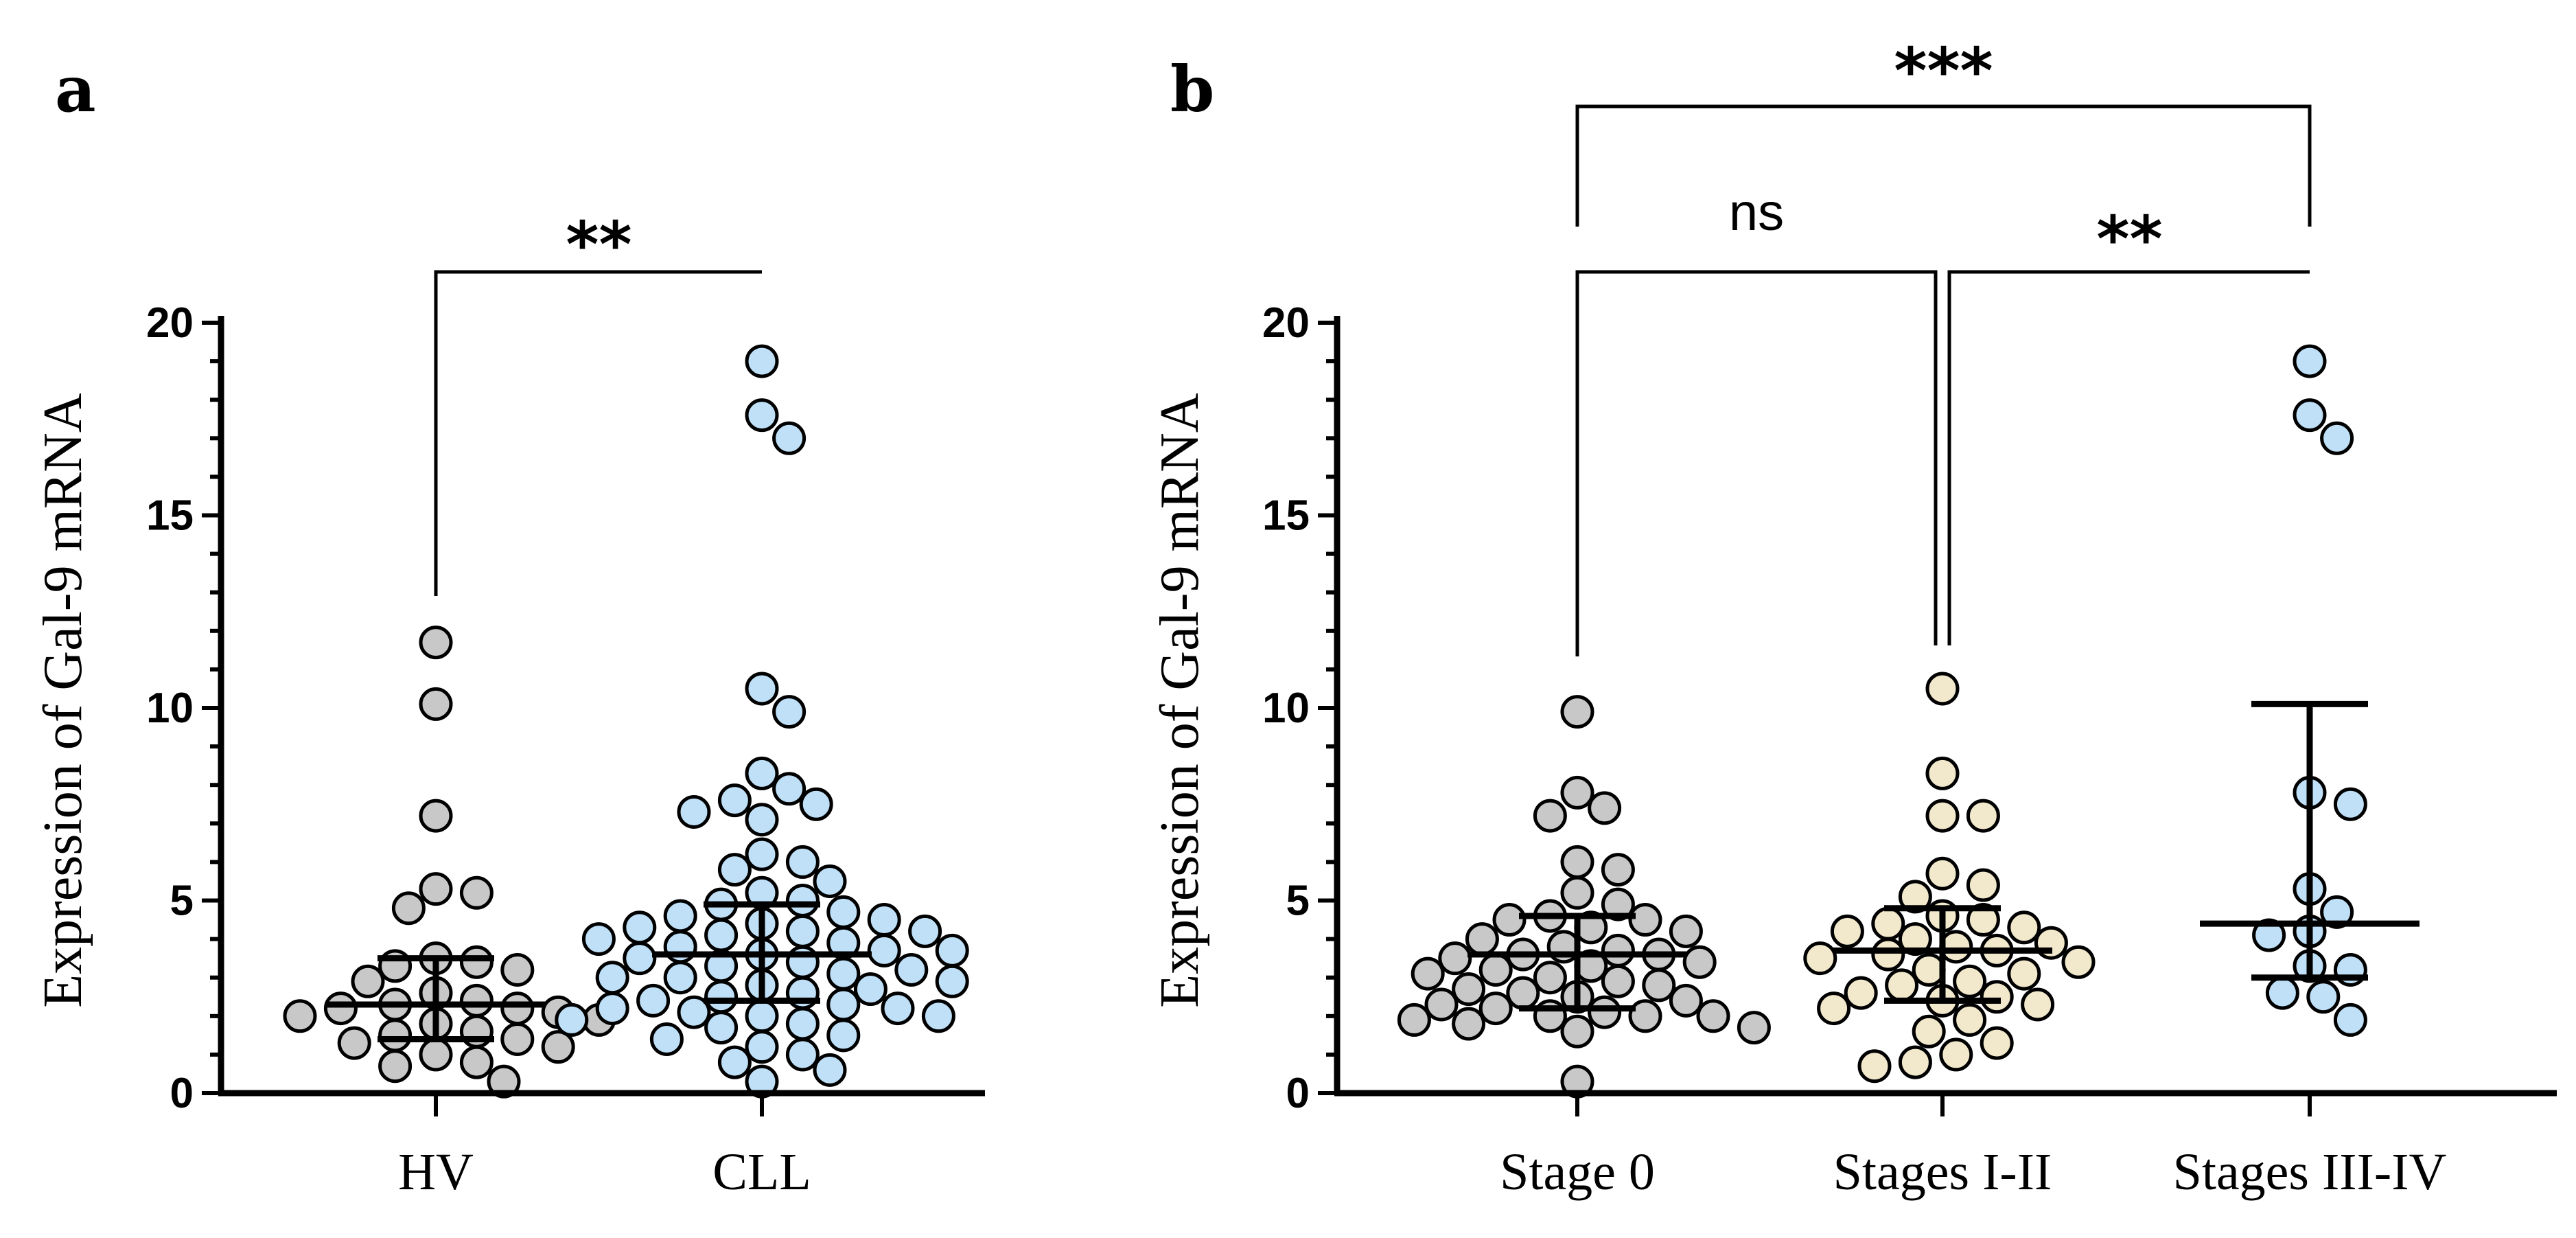 The height and width of the screenshot is (1238, 2576). Describe the element at coordinates (1286, 516) in the screenshot. I see `panel-b-y-tick-label-15: 15` at that location.